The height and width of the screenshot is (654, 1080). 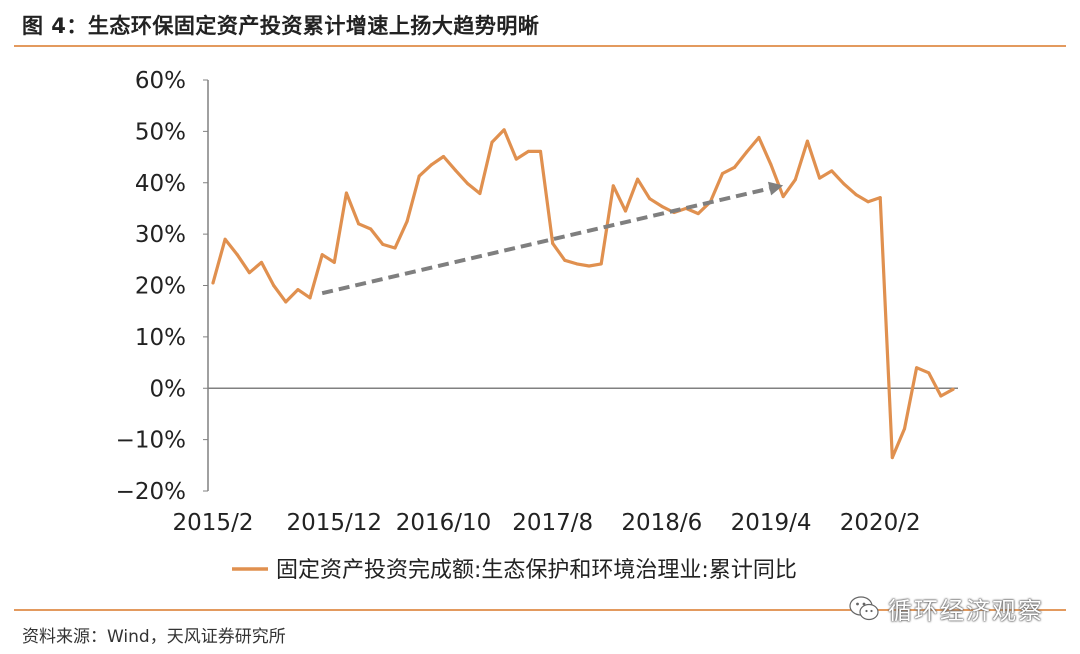 What do you see at coordinates (545, 241) in the screenshot?
I see `trend-arrow-shaft` at bounding box center [545, 241].